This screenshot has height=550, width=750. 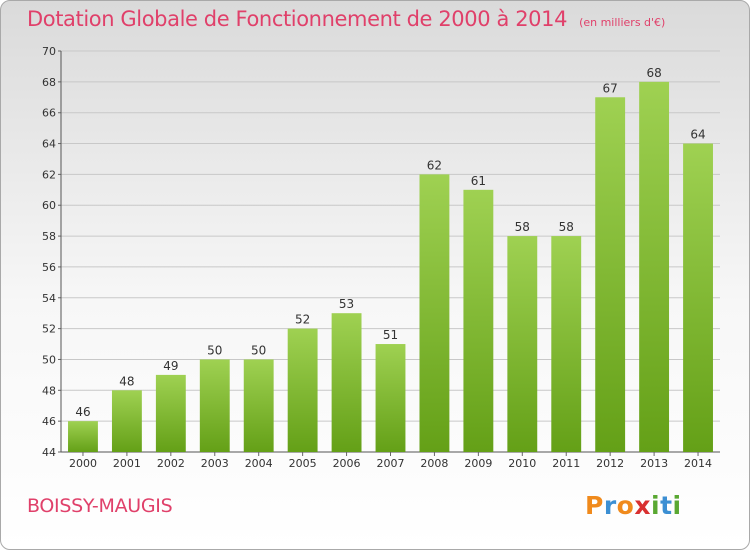 What do you see at coordinates (49, 267) in the screenshot?
I see `y-tick-label: 56` at bounding box center [49, 267].